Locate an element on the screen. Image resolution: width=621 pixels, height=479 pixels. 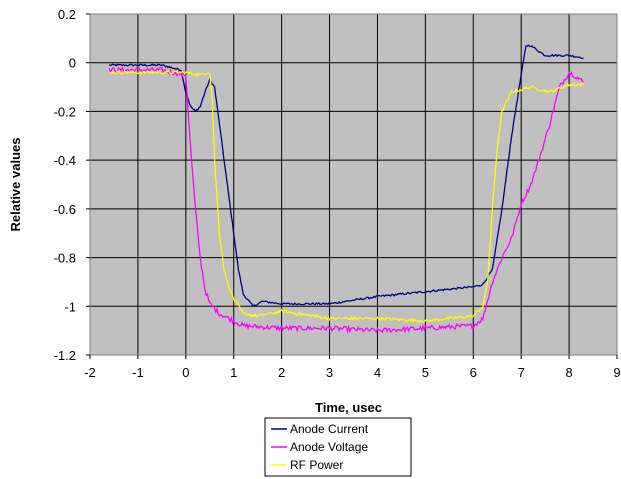
y-tick-label: -0.2 is located at coordinates (65, 111).